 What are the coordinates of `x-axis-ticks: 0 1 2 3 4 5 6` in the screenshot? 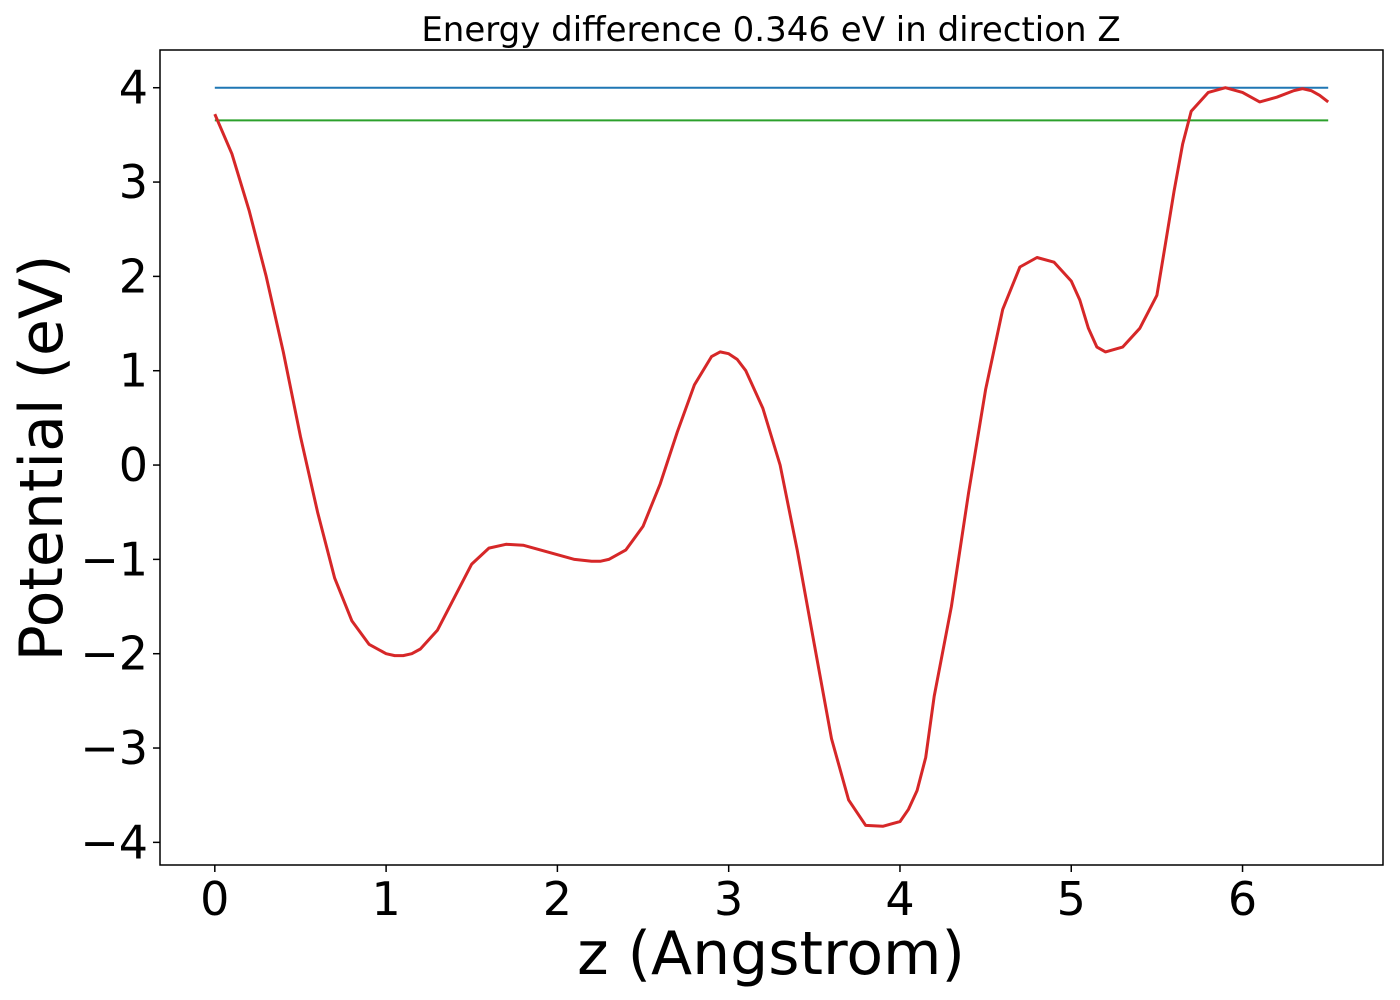 It's located at (728, 895).